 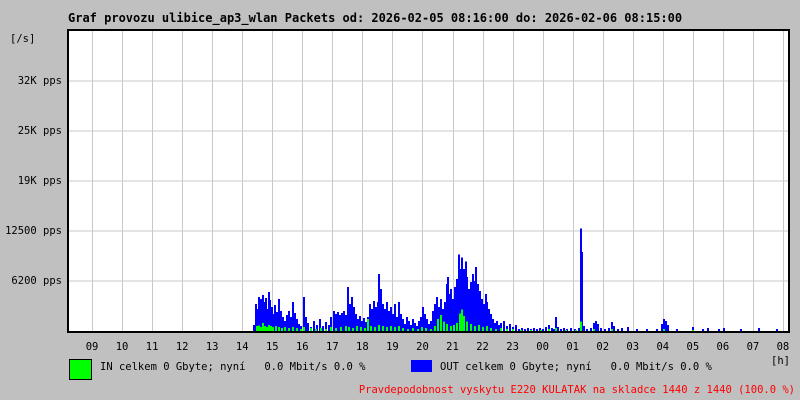 I want to click on x-tick-label: 17, so click(x=332, y=347).